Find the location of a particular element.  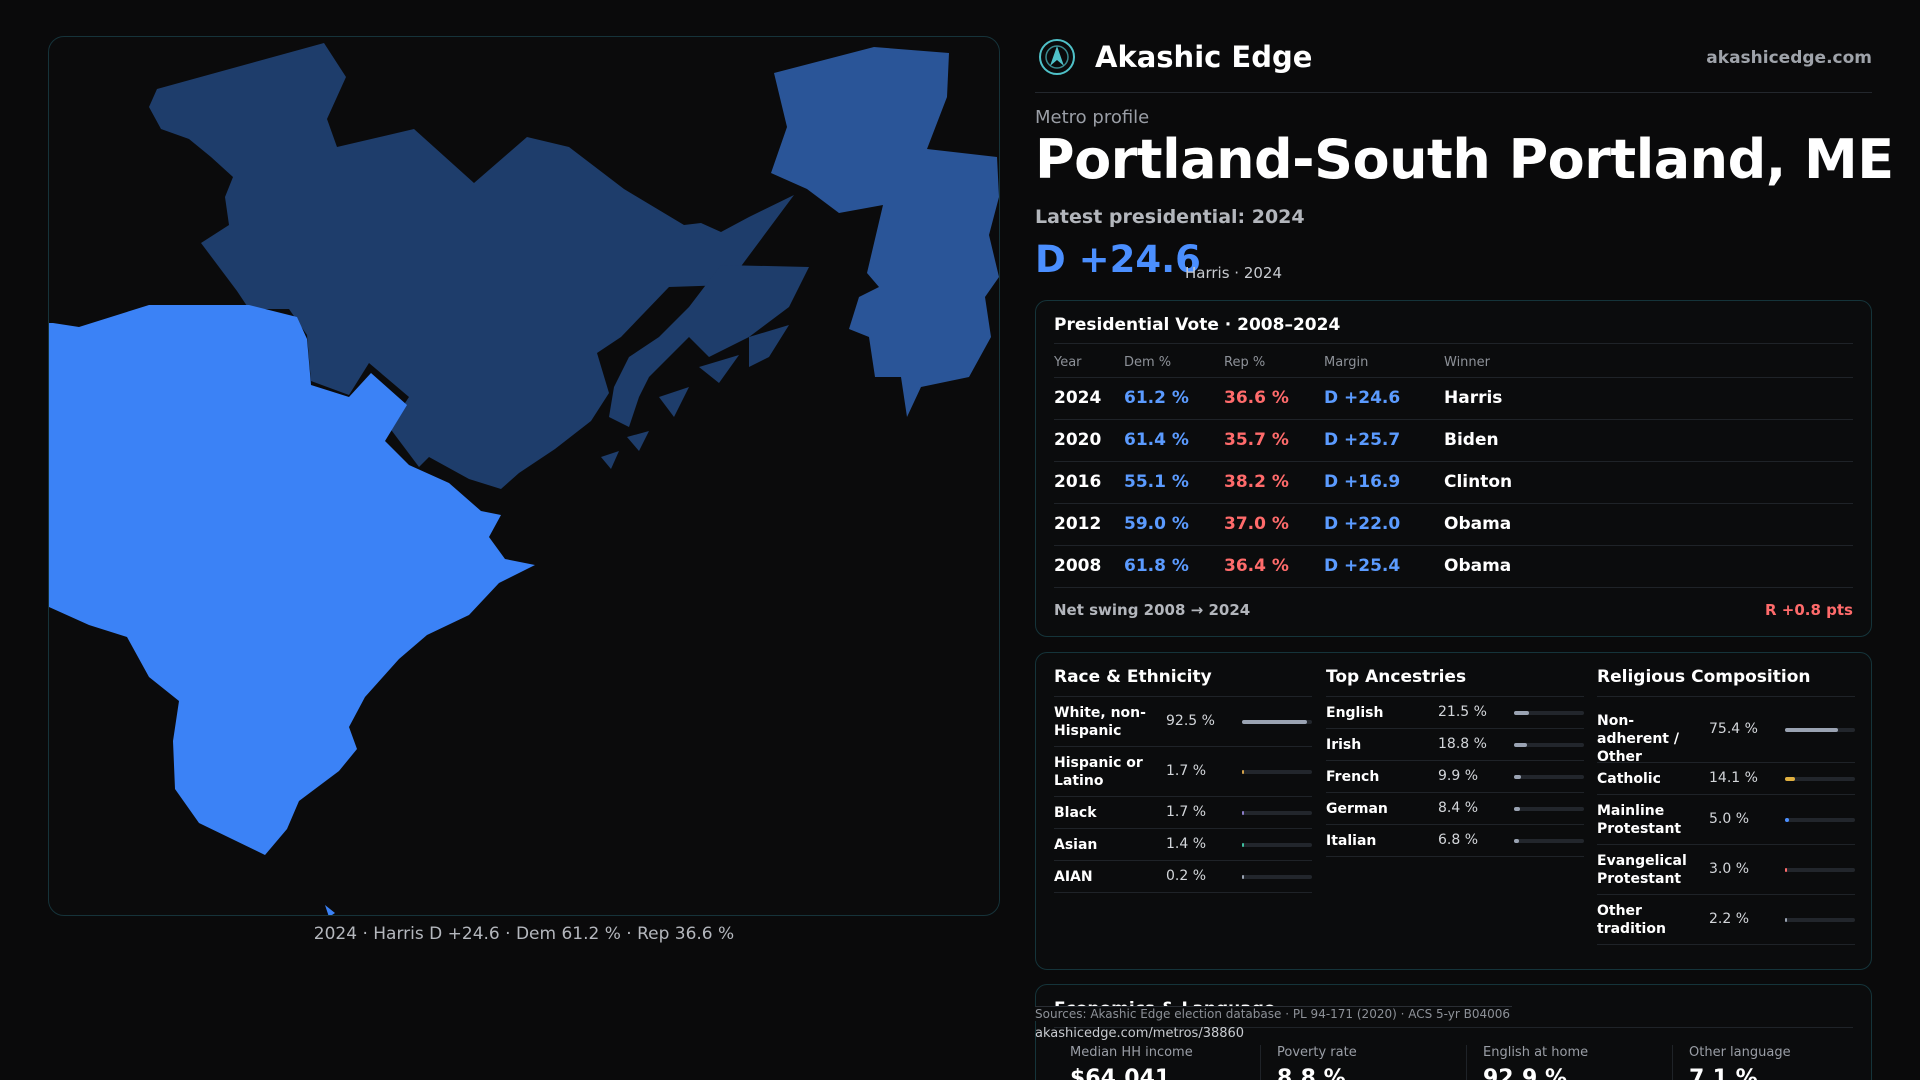

stat-label: English at home is located at coordinates (1536, 1052).